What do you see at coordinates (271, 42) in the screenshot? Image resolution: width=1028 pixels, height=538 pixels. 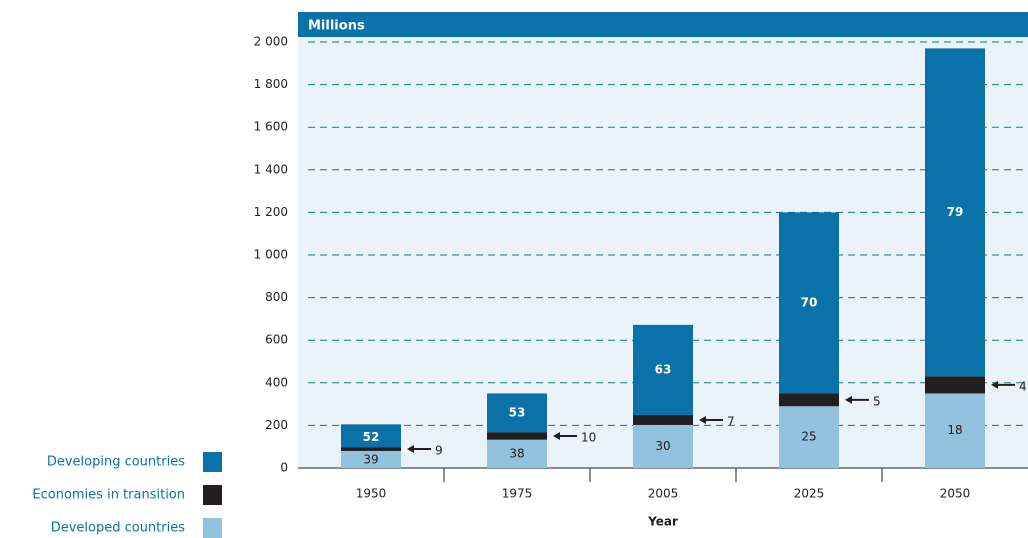 I see `y-tick-label: 2 000` at bounding box center [271, 42].